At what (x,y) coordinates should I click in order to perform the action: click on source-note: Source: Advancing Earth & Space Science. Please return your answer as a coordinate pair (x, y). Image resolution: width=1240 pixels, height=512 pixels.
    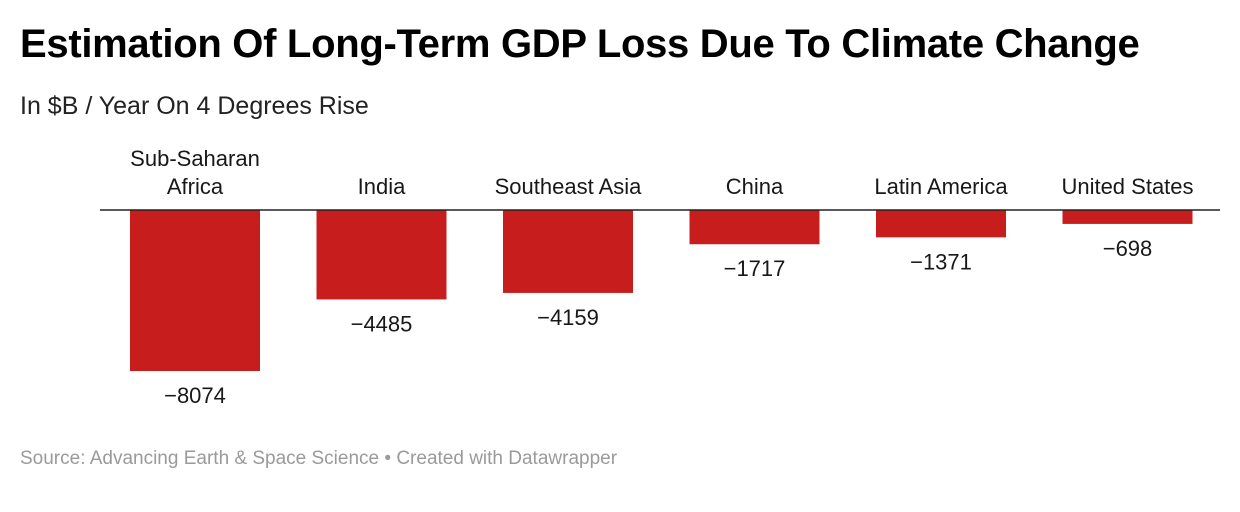
    Looking at the image, I should click on (200, 458).